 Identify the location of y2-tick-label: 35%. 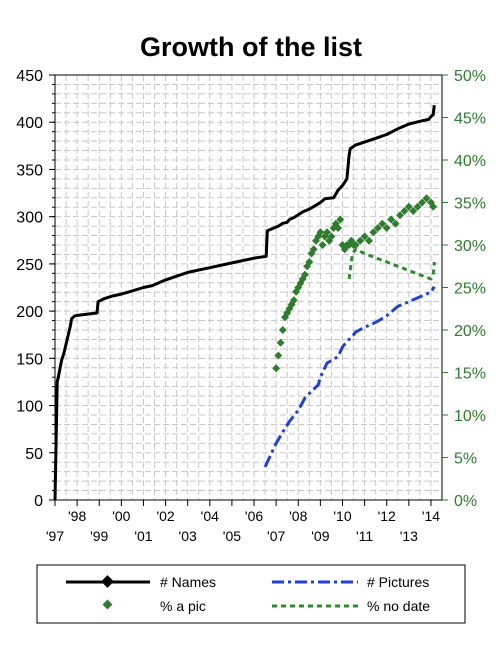
(470, 204).